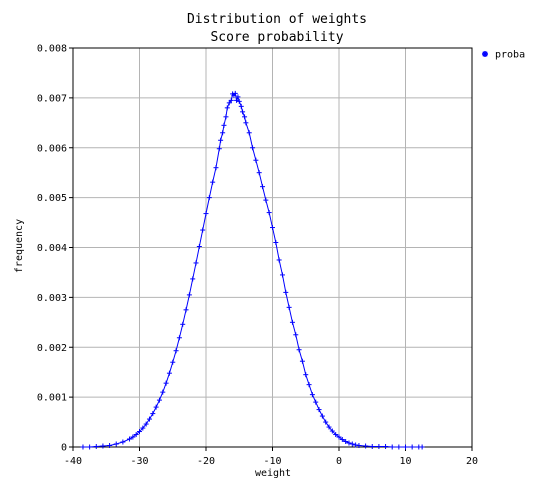  I want to click on y-tick-label: 0.003, so click(52, 298).